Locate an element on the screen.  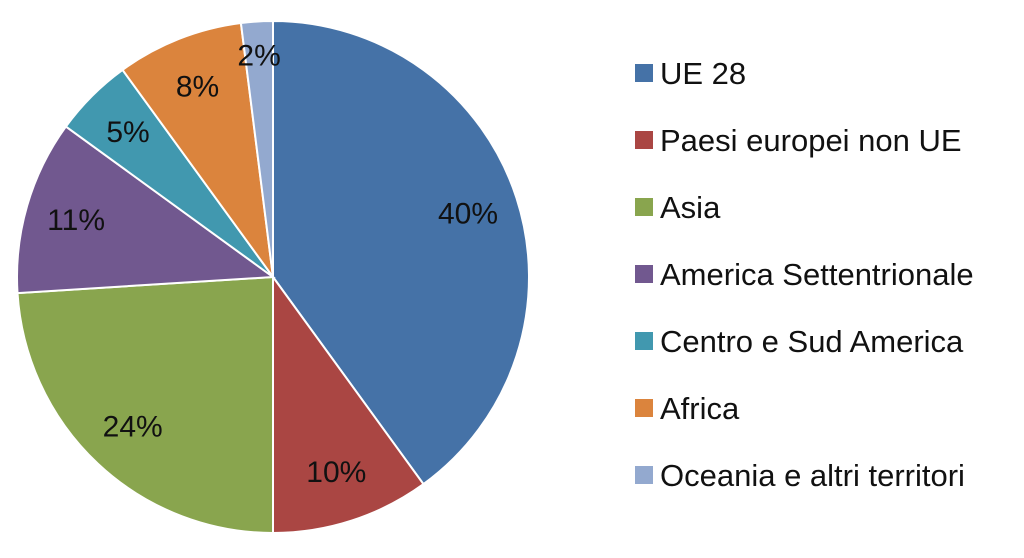
slice-label-oceania-e-altri-territori: 2% is located at coordinates (258, 55).